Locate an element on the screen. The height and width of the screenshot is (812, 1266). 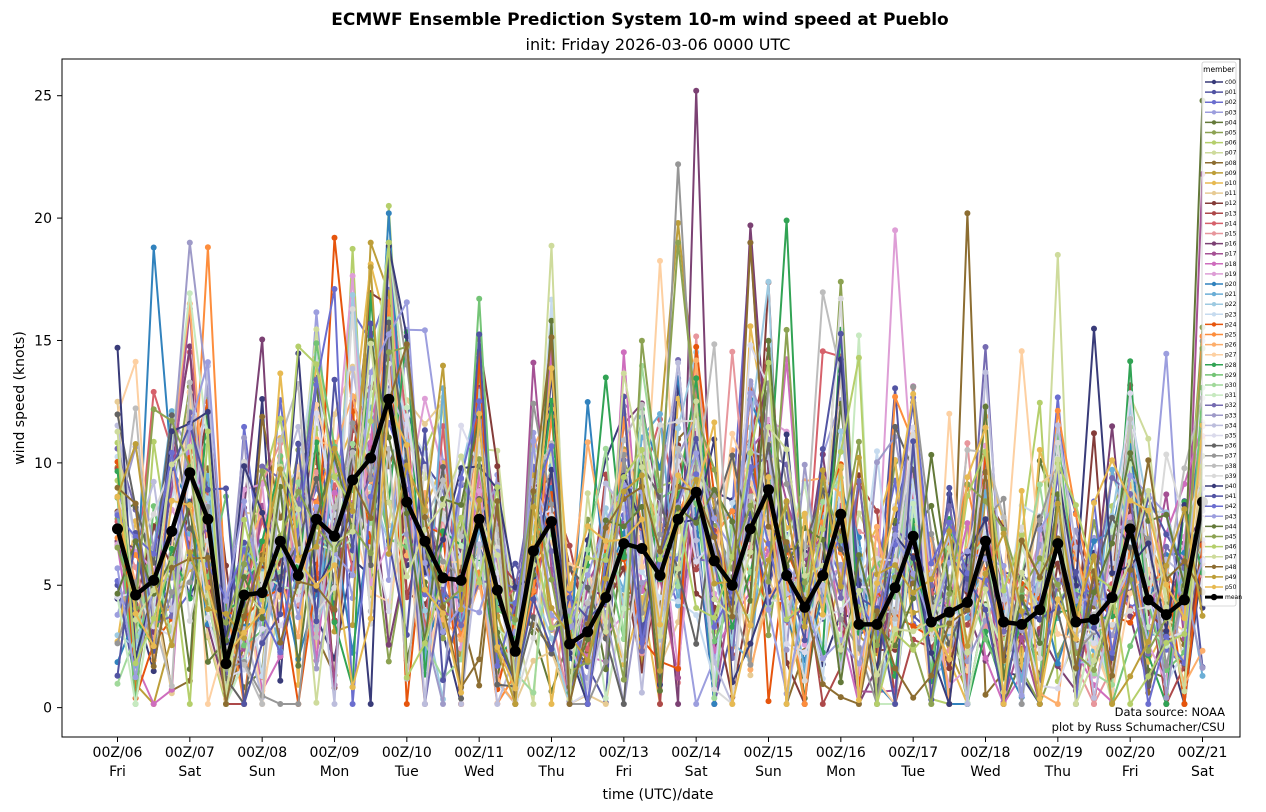
legend-label: p49 is located at coordinates (1231, 577).